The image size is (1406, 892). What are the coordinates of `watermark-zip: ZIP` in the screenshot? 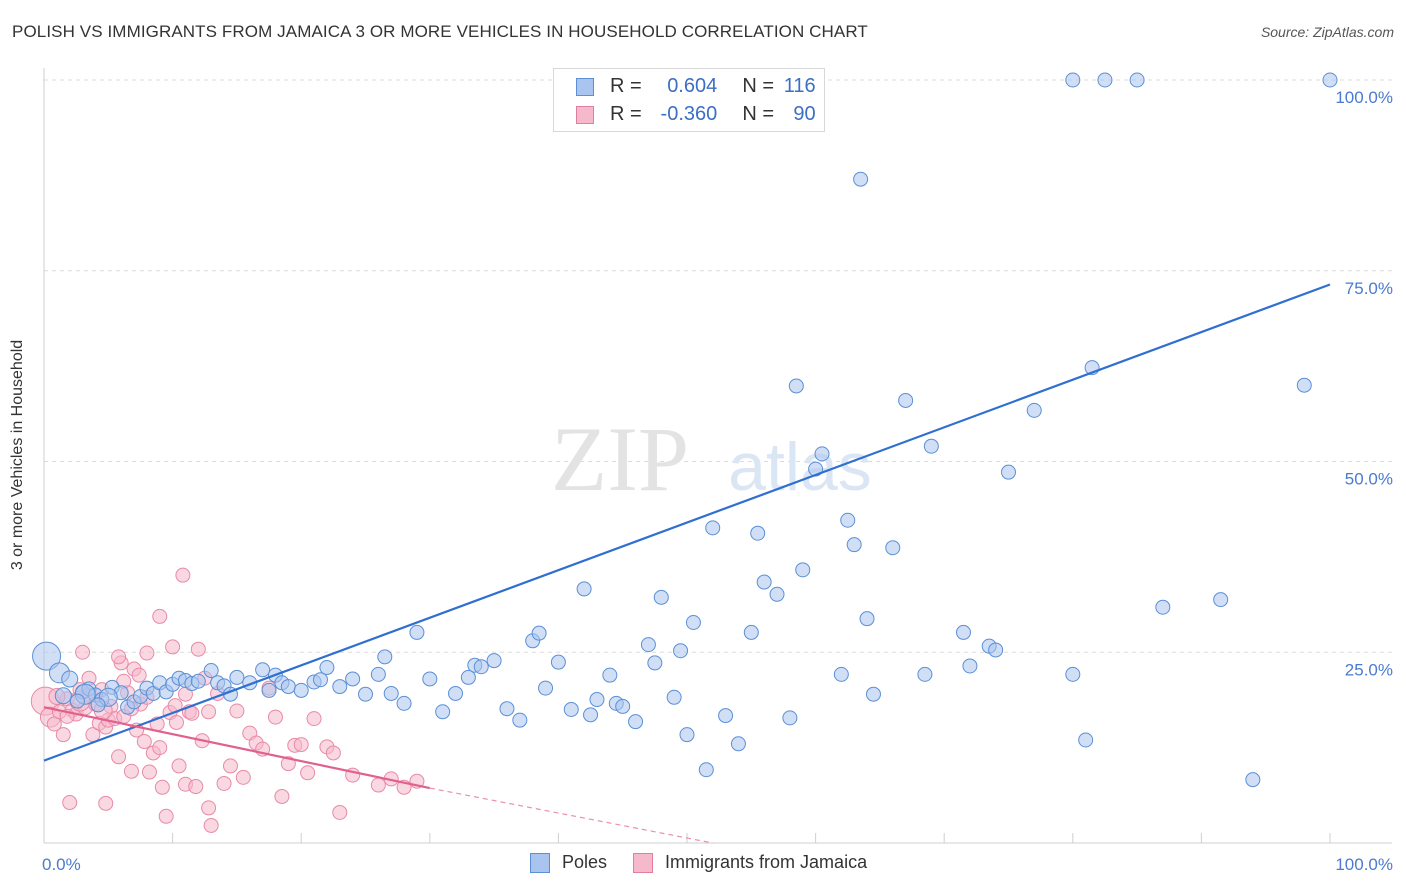 It's located at (620, 459).